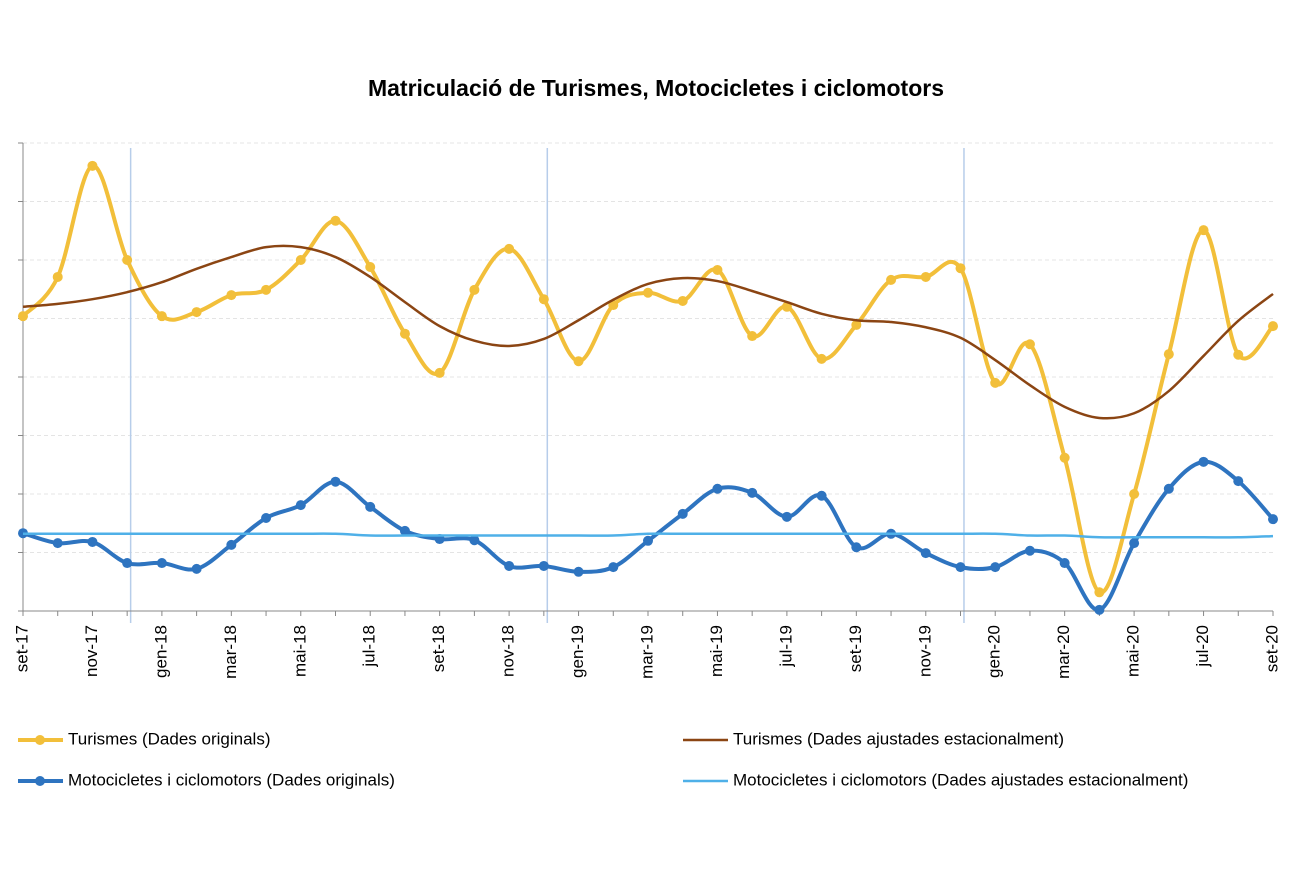 The height and width of the screenshot is (886, 1299). I want to click on x-tick-label: nov-18, so click(508, 651).